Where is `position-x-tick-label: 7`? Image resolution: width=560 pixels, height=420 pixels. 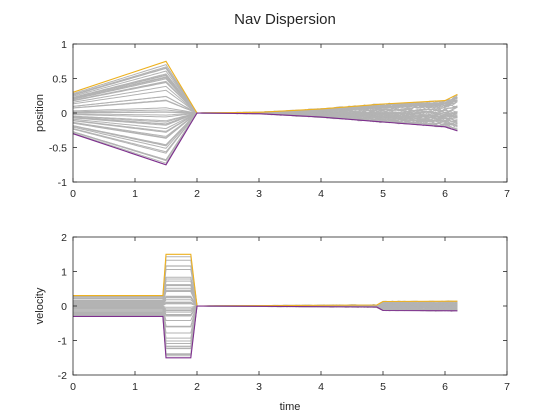
position-x-tick-label: 7 is located at coordinates (507, 194).